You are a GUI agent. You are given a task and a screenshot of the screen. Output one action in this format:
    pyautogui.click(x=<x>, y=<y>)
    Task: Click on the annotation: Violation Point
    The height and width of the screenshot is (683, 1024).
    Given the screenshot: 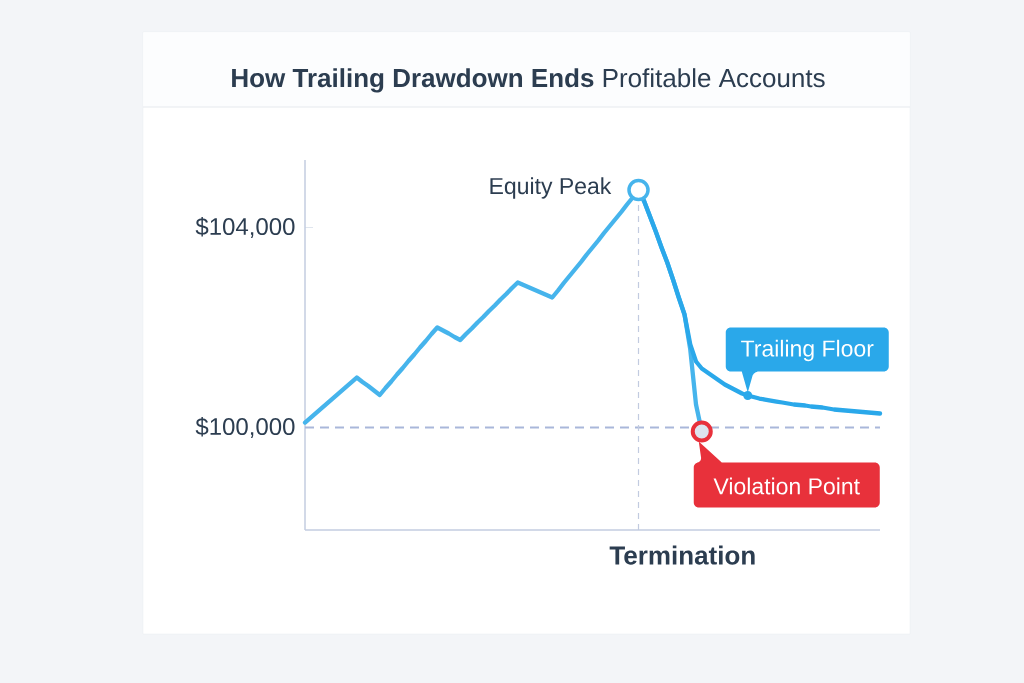 What is the action you would take?
    pyautogui.click(x=786, y=486)
    